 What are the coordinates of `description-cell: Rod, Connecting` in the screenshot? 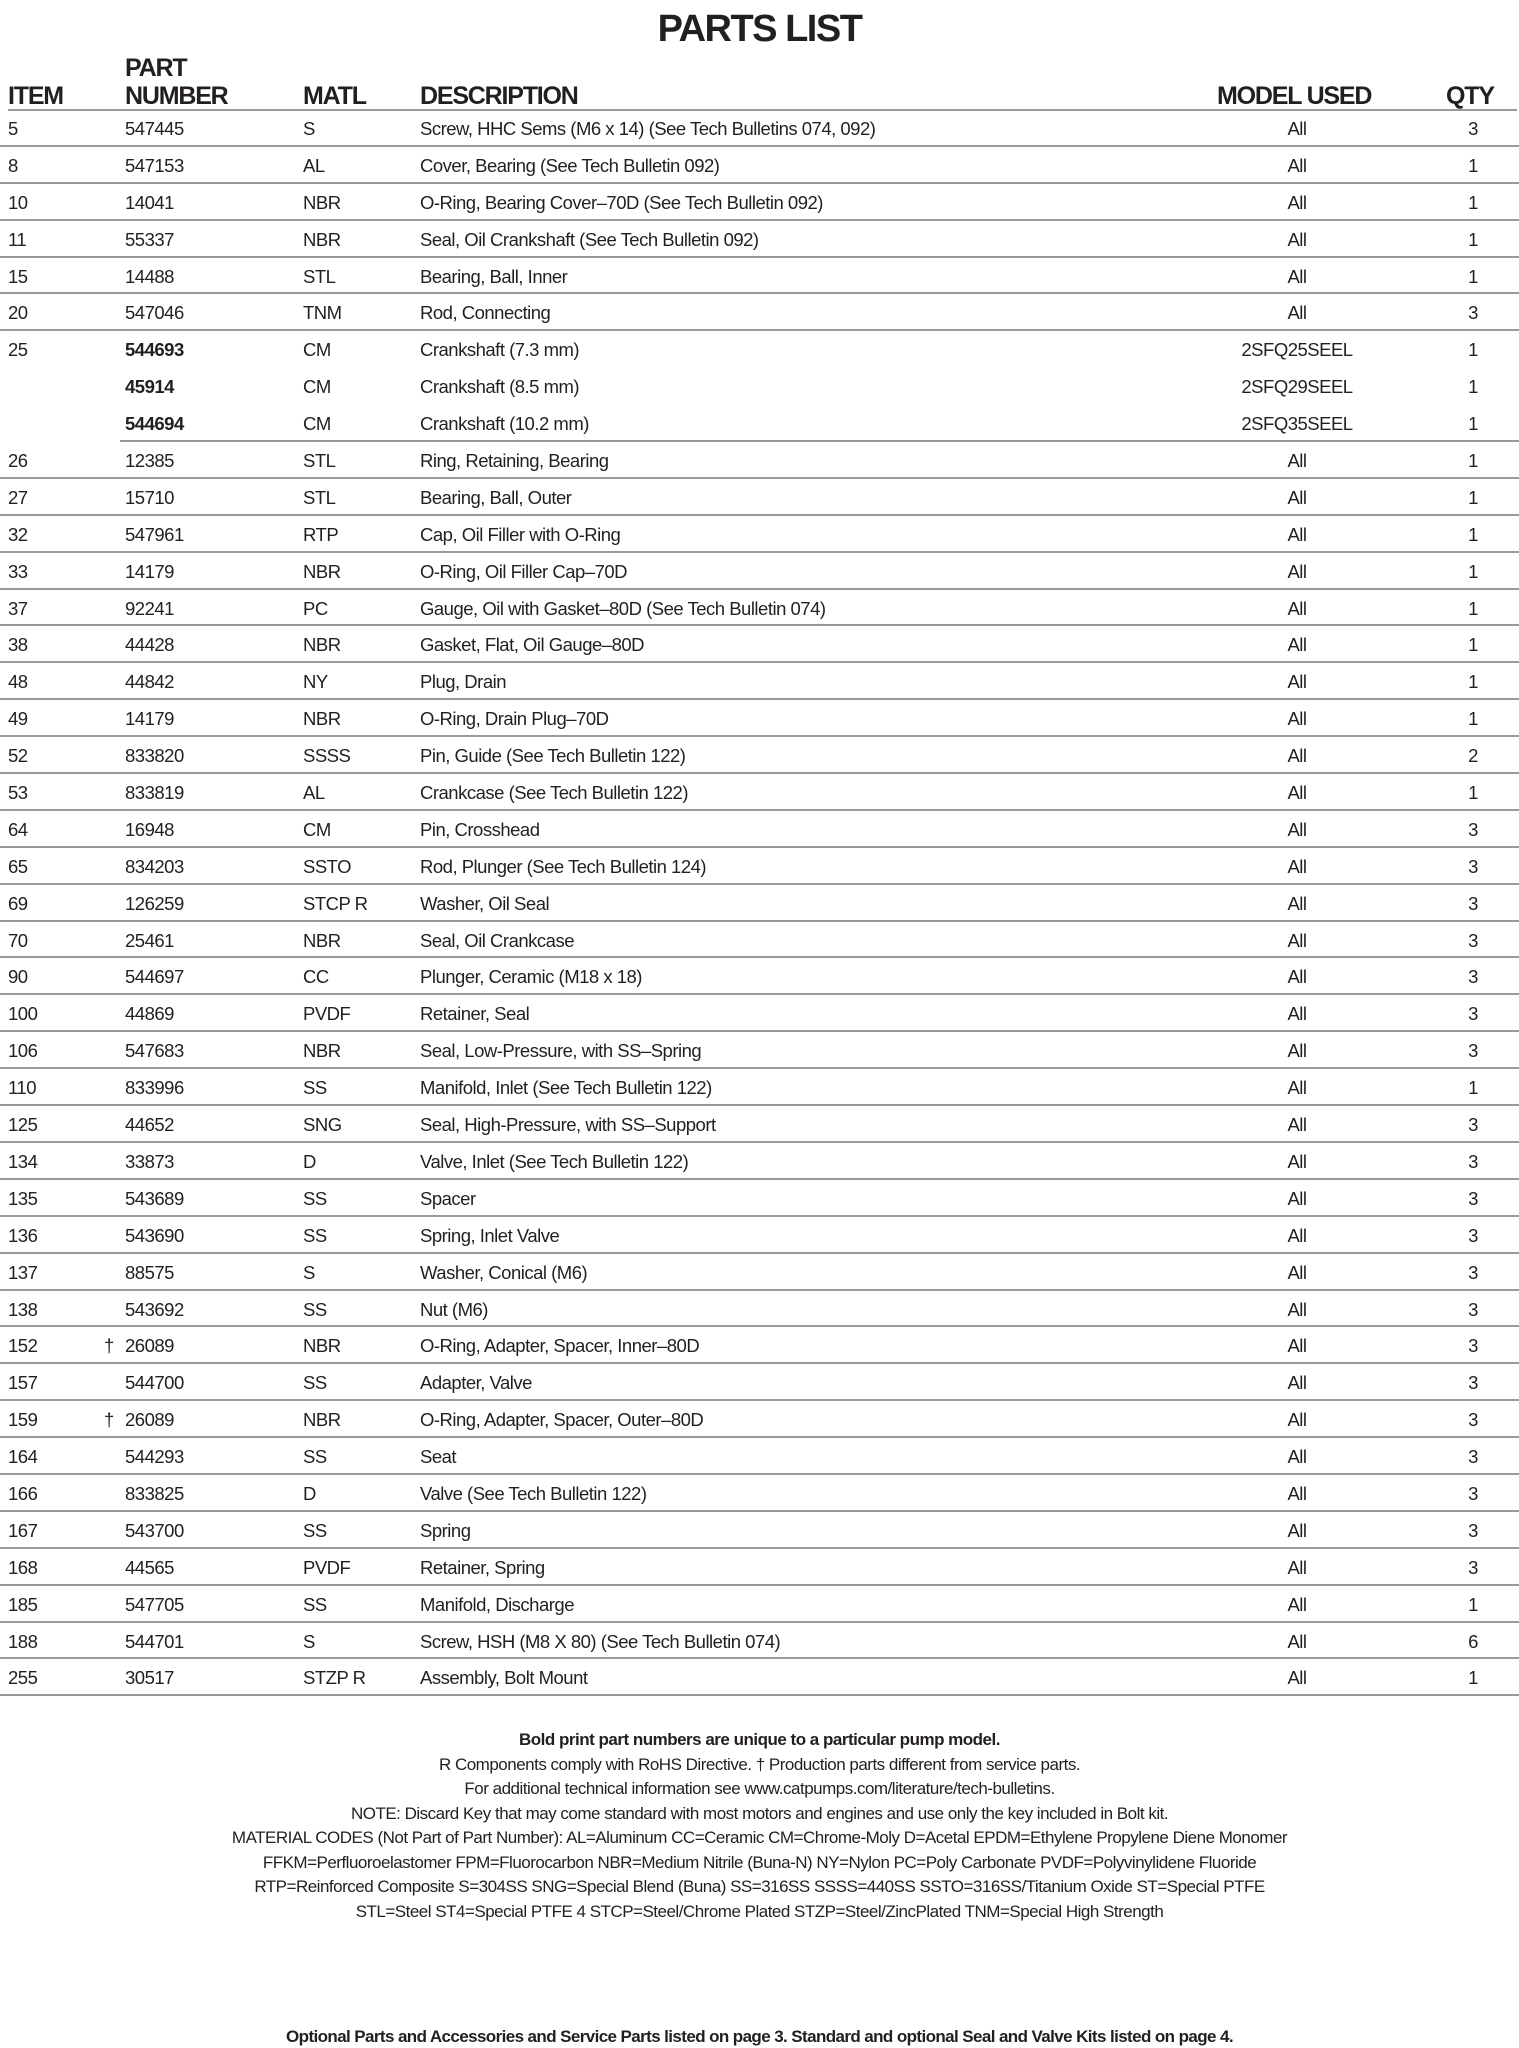 It's located at (485, 313).